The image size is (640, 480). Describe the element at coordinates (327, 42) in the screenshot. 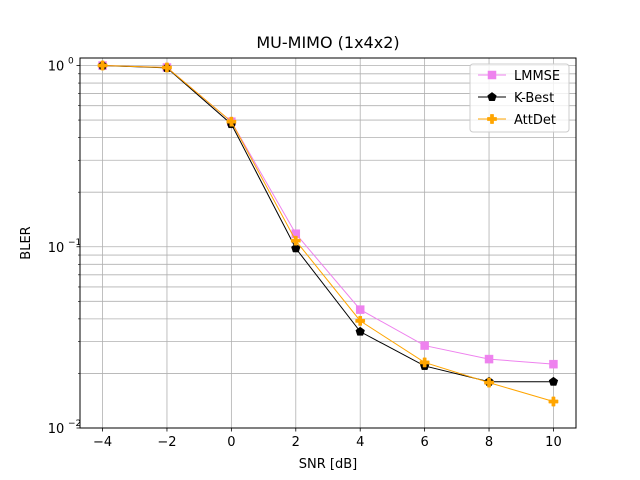

I see `chart-title: MU-MIMO (1x4x2)` at that location.